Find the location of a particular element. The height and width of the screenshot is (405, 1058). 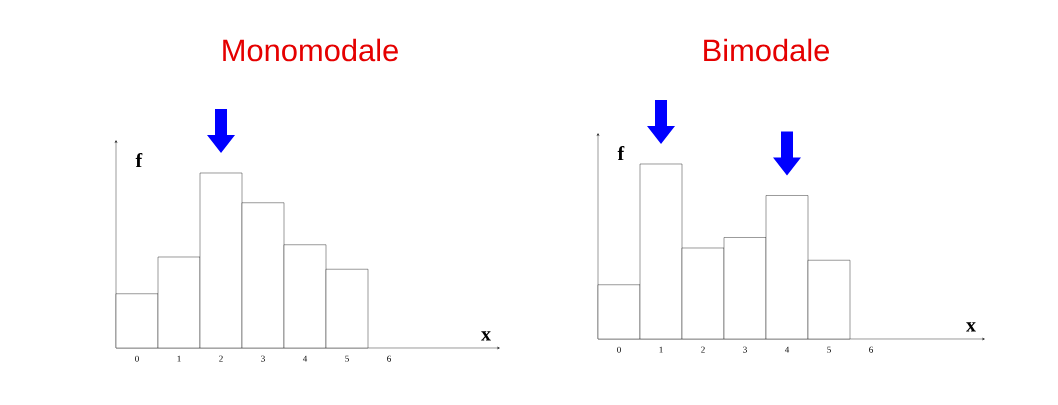

chart-title: Monomodale is located at coordinates (310, 50).